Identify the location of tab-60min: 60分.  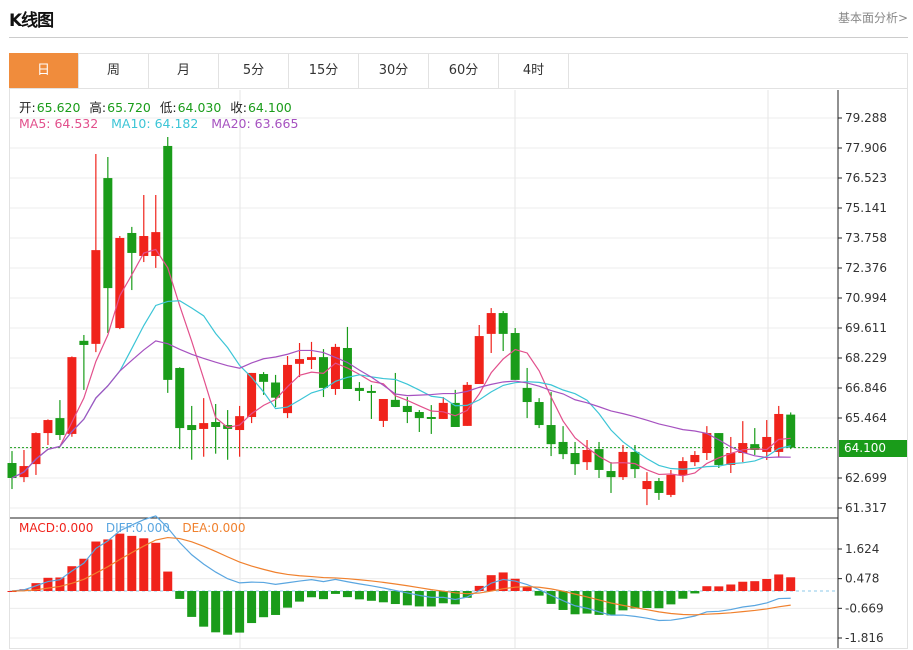
(464, 70).